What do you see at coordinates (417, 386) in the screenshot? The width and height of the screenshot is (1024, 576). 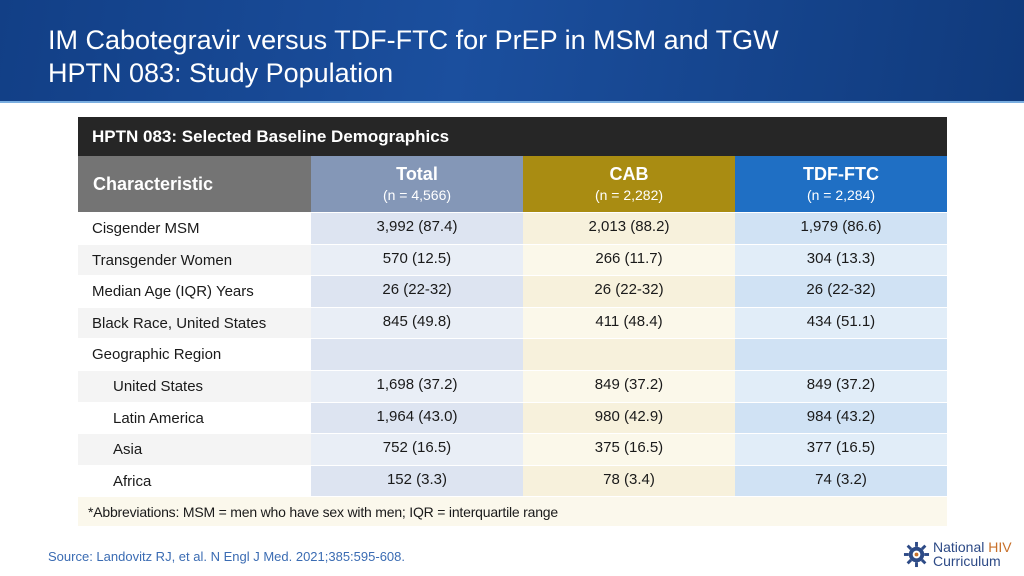 I see `cell-total: 1,698 (37.2)` at bounding box center [417, 386].